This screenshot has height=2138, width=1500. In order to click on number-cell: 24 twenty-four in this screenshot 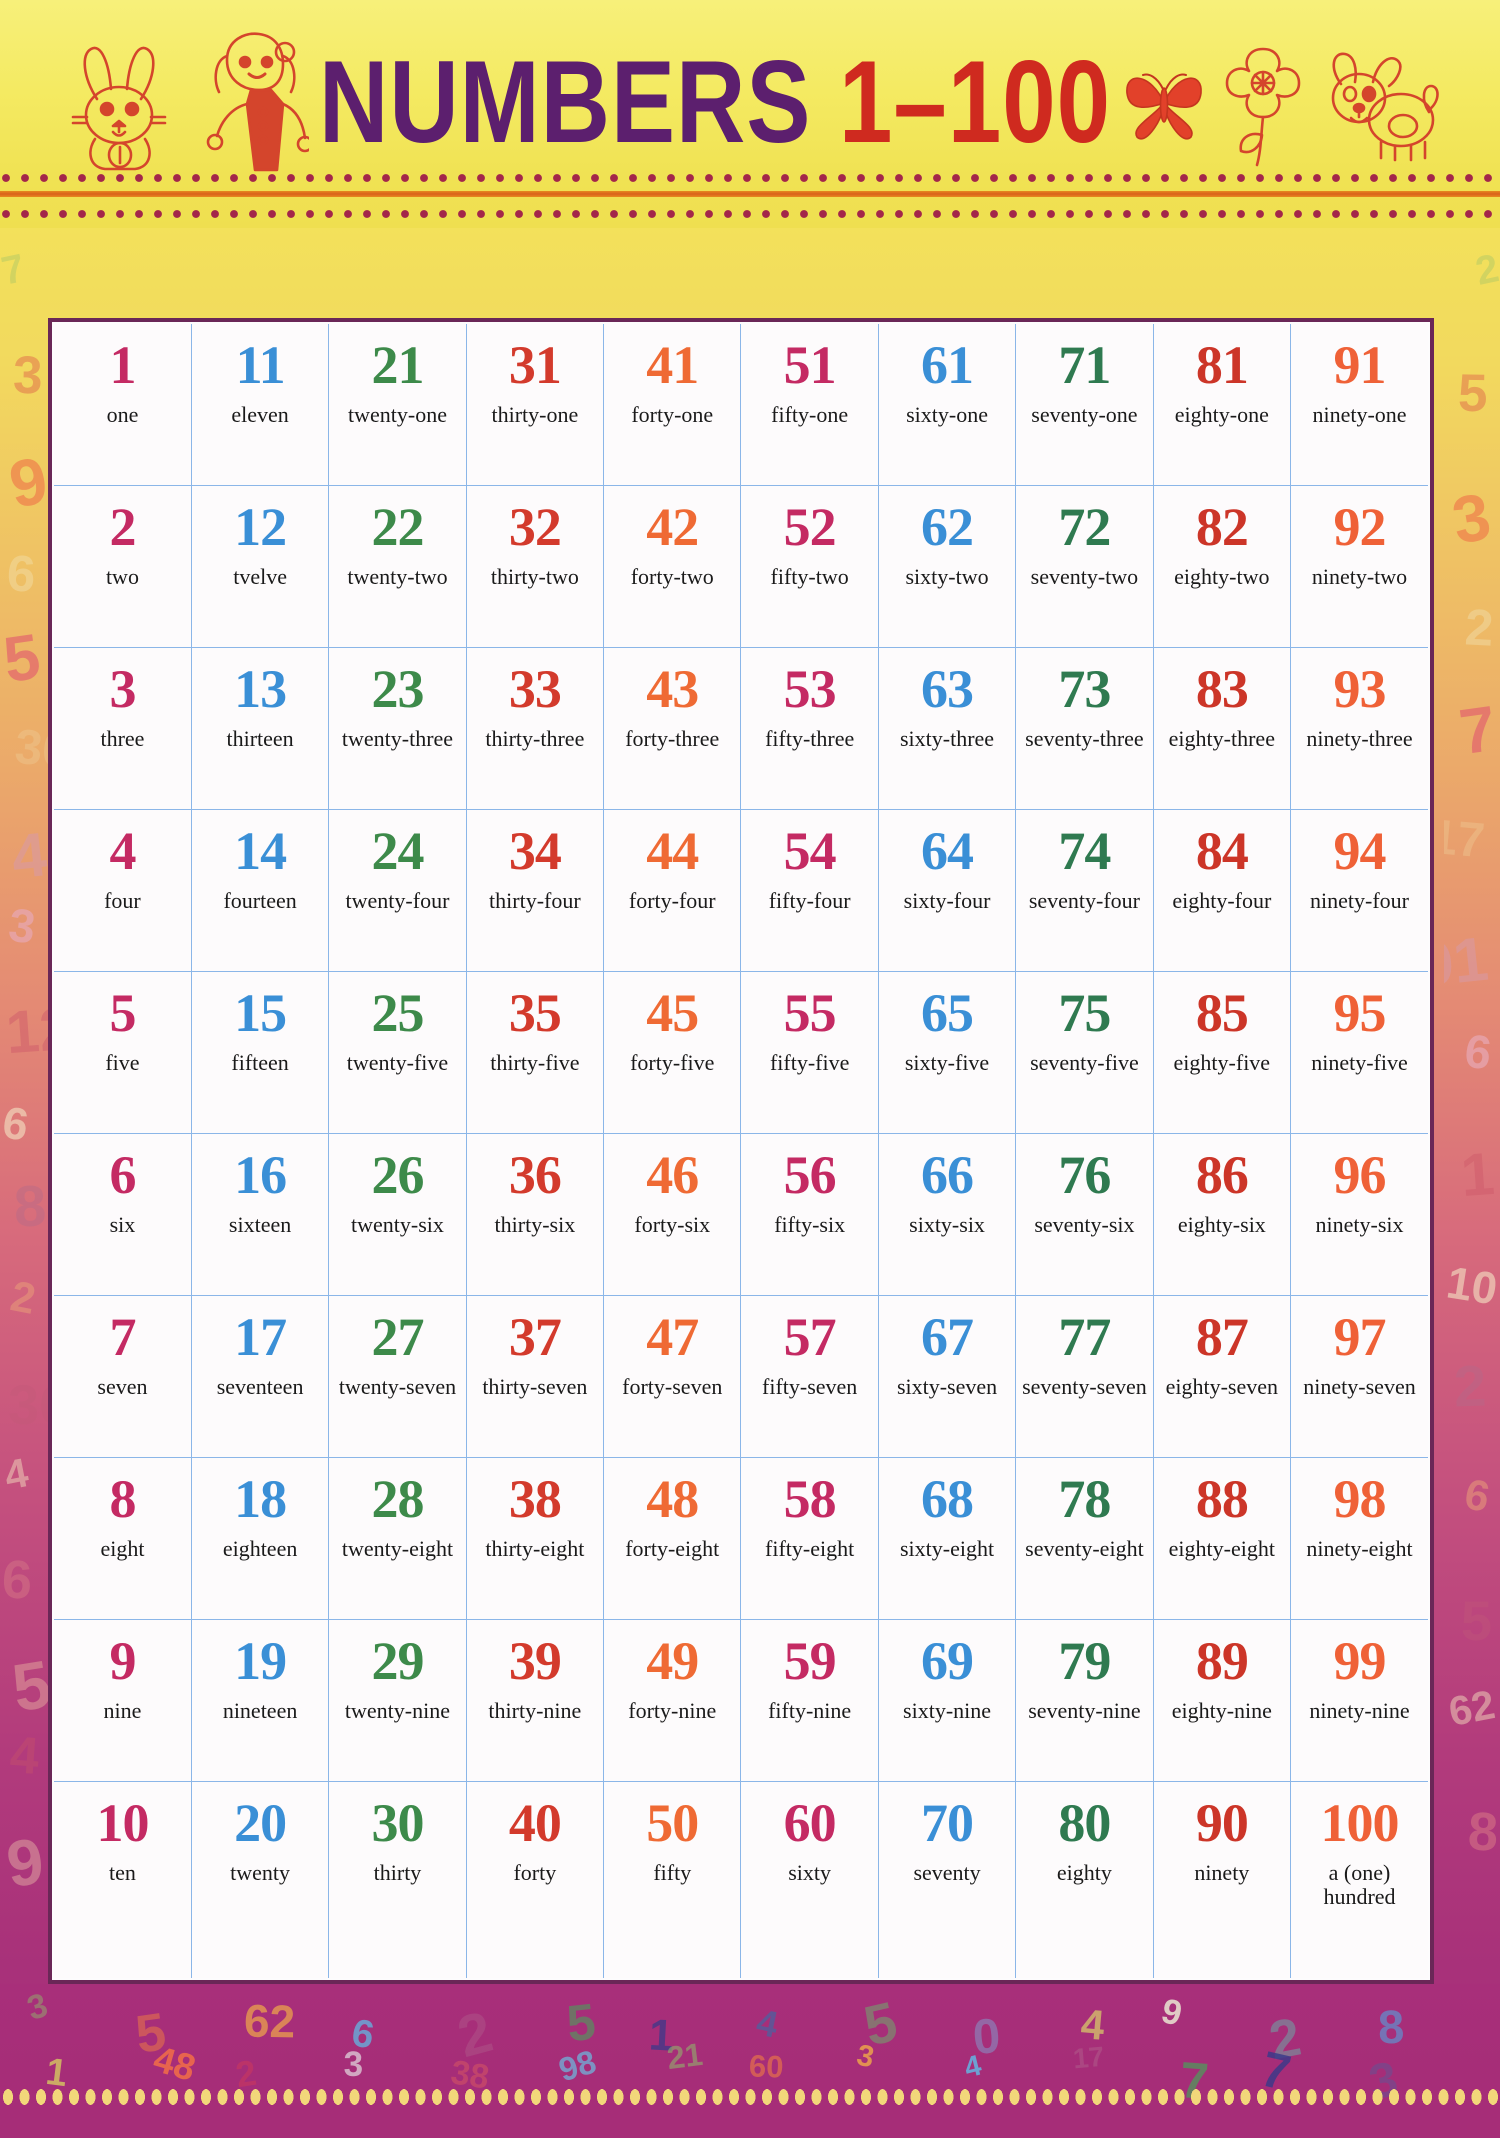, I will do `click(397, 890)`.